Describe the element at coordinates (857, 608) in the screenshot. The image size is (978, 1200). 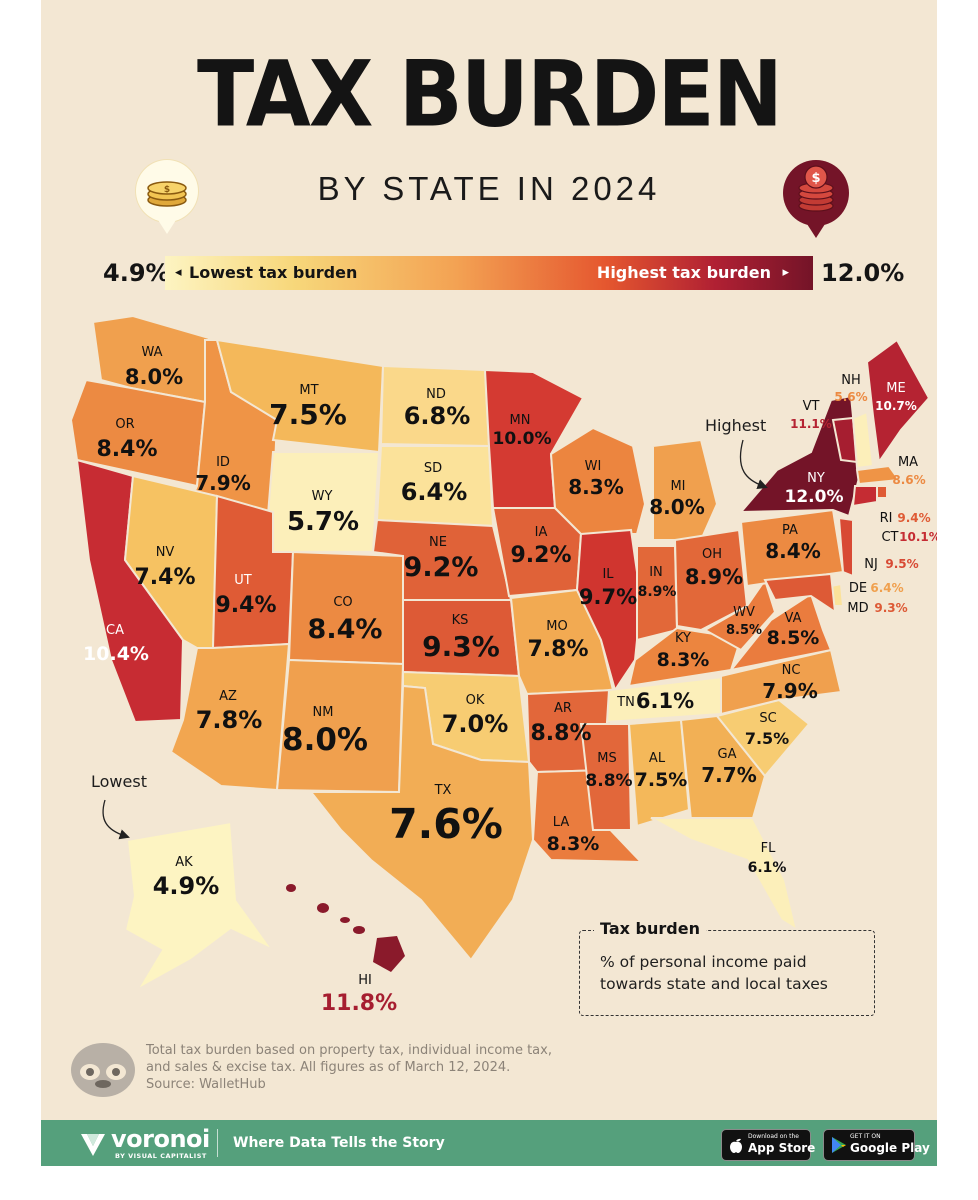
I see `state-abbr-md: MD` at that location.